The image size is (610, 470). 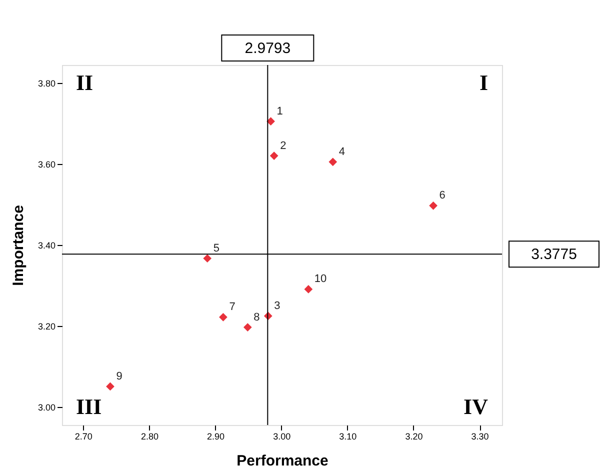 What do you see at coordinates (442, 196) in the screenshot?
I see `annotation: 6` at bounding box center [442, 196].